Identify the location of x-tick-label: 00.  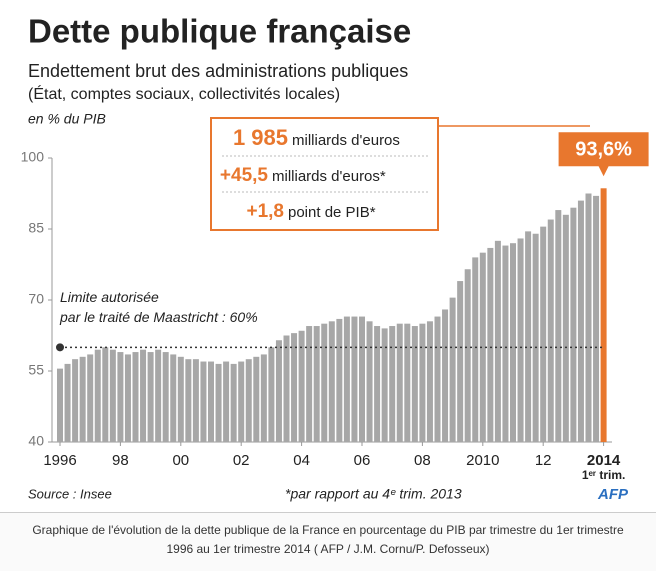
(180, 460).